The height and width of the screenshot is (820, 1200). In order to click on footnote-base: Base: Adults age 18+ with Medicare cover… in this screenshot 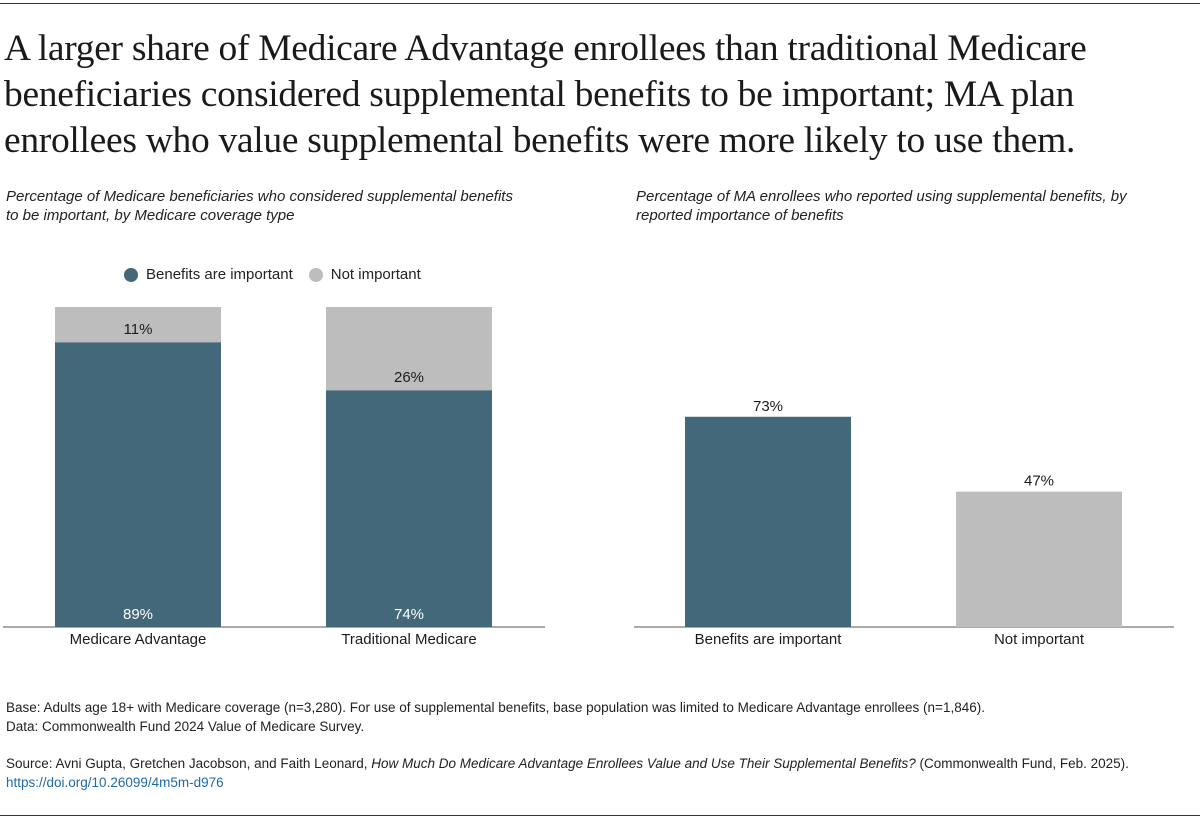, I will do `click(495, 707)`.